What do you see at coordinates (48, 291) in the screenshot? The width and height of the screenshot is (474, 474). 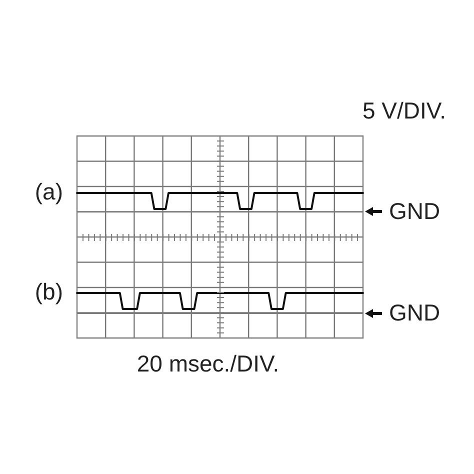 I see `series-label: (b)` at bounding box center [48, 291].